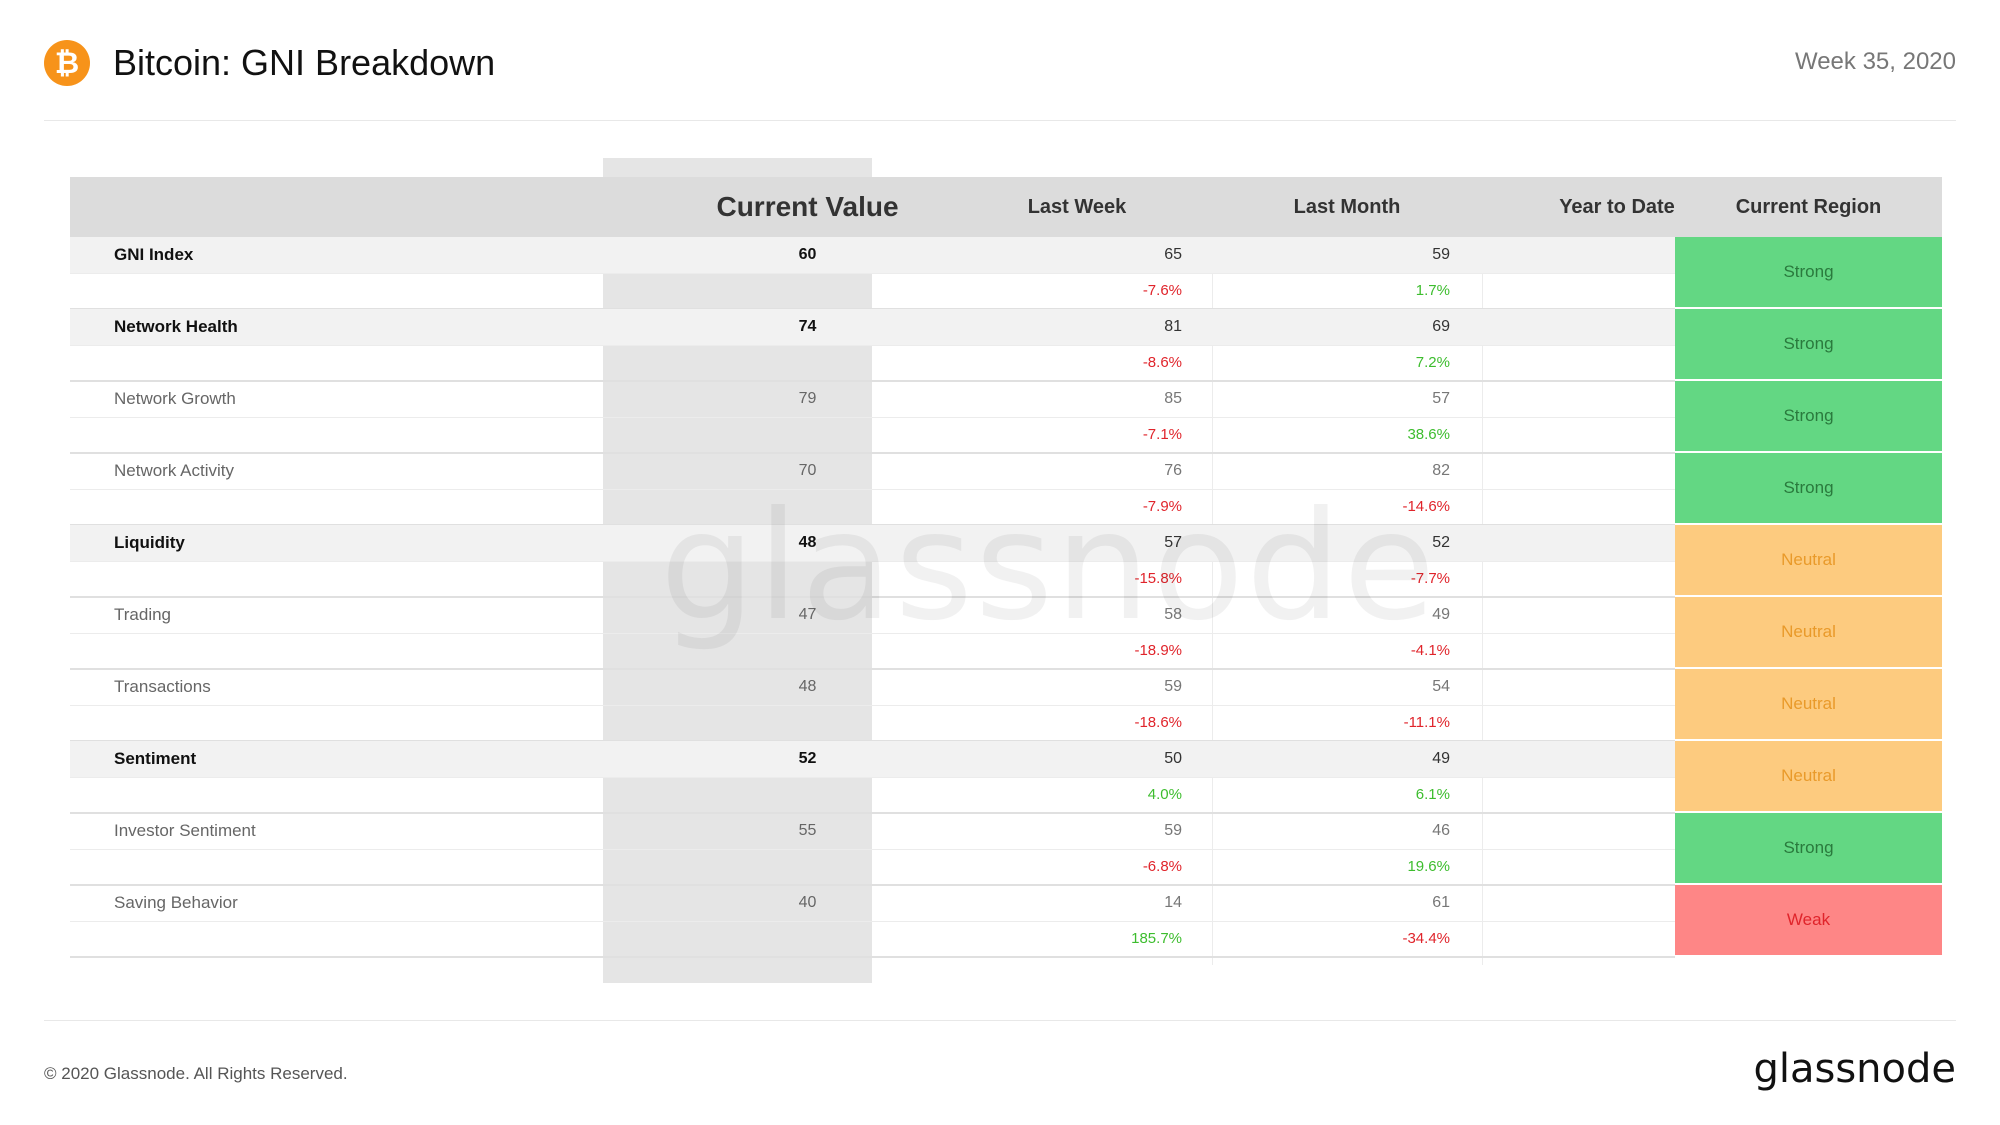 This screenshot has width=2000, height=1125. Describe the element at coordinates (155, 758) in the screenshot. I see `row-label: Sentiment` at that location.